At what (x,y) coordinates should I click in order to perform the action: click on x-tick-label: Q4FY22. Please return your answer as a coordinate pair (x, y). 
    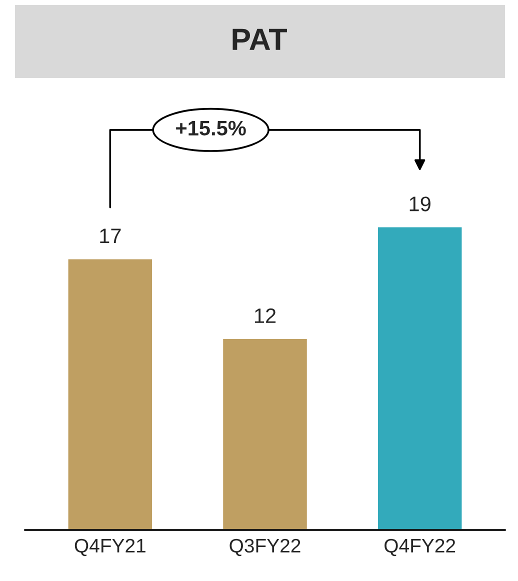
    Looking at the image, I should click on (420, 547).